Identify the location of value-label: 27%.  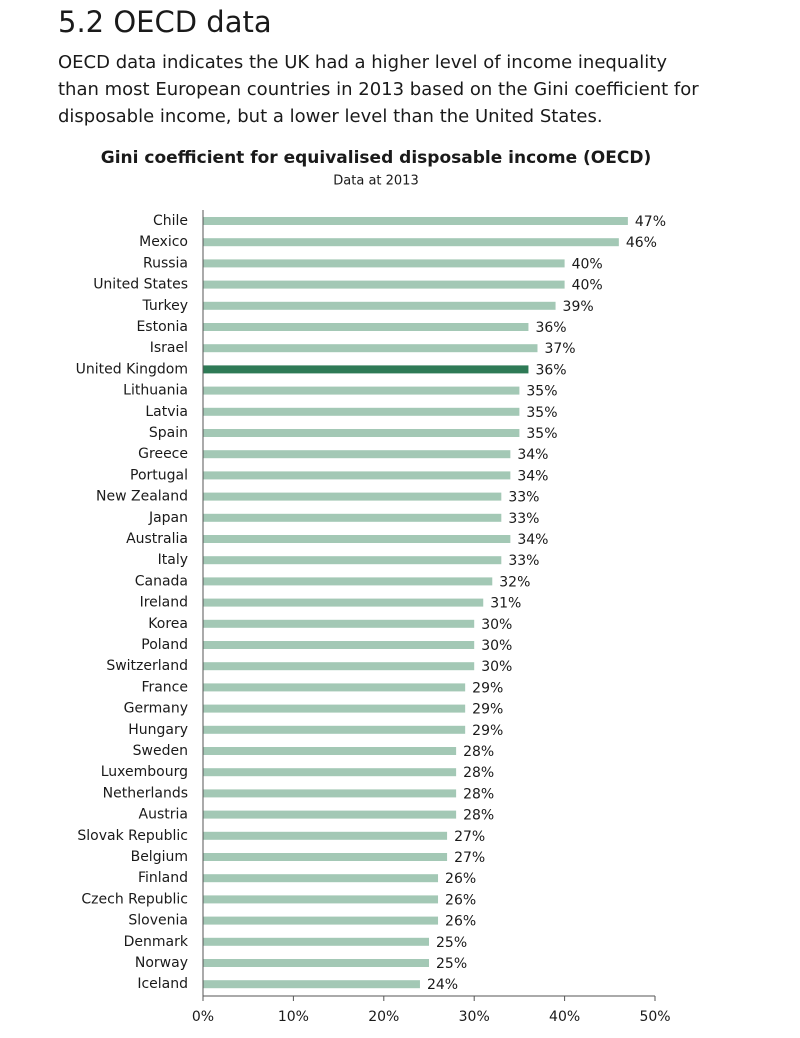
(469, 837).